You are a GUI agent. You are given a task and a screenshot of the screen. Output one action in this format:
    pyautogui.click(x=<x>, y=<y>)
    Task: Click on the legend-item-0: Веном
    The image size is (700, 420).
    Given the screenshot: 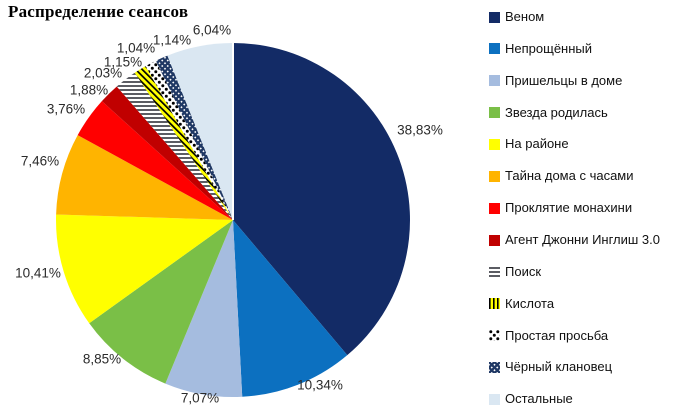 What is the action you would take?
    pyautogui.click(x=516, y=17)
    